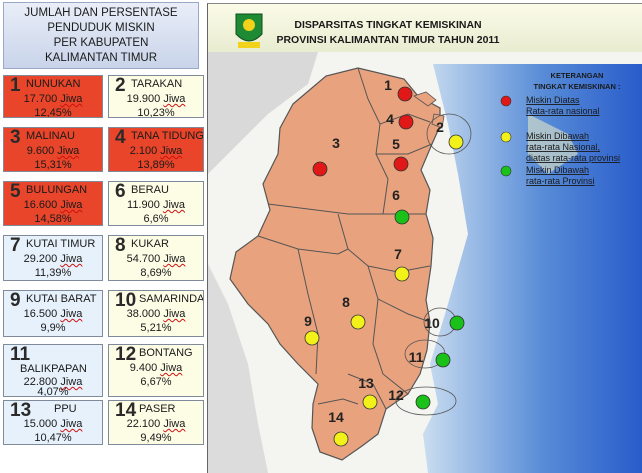 The height and width of the screenshot is (473, 642). I want to click on region-name: BALIKPAPAN, so click(53, 369).